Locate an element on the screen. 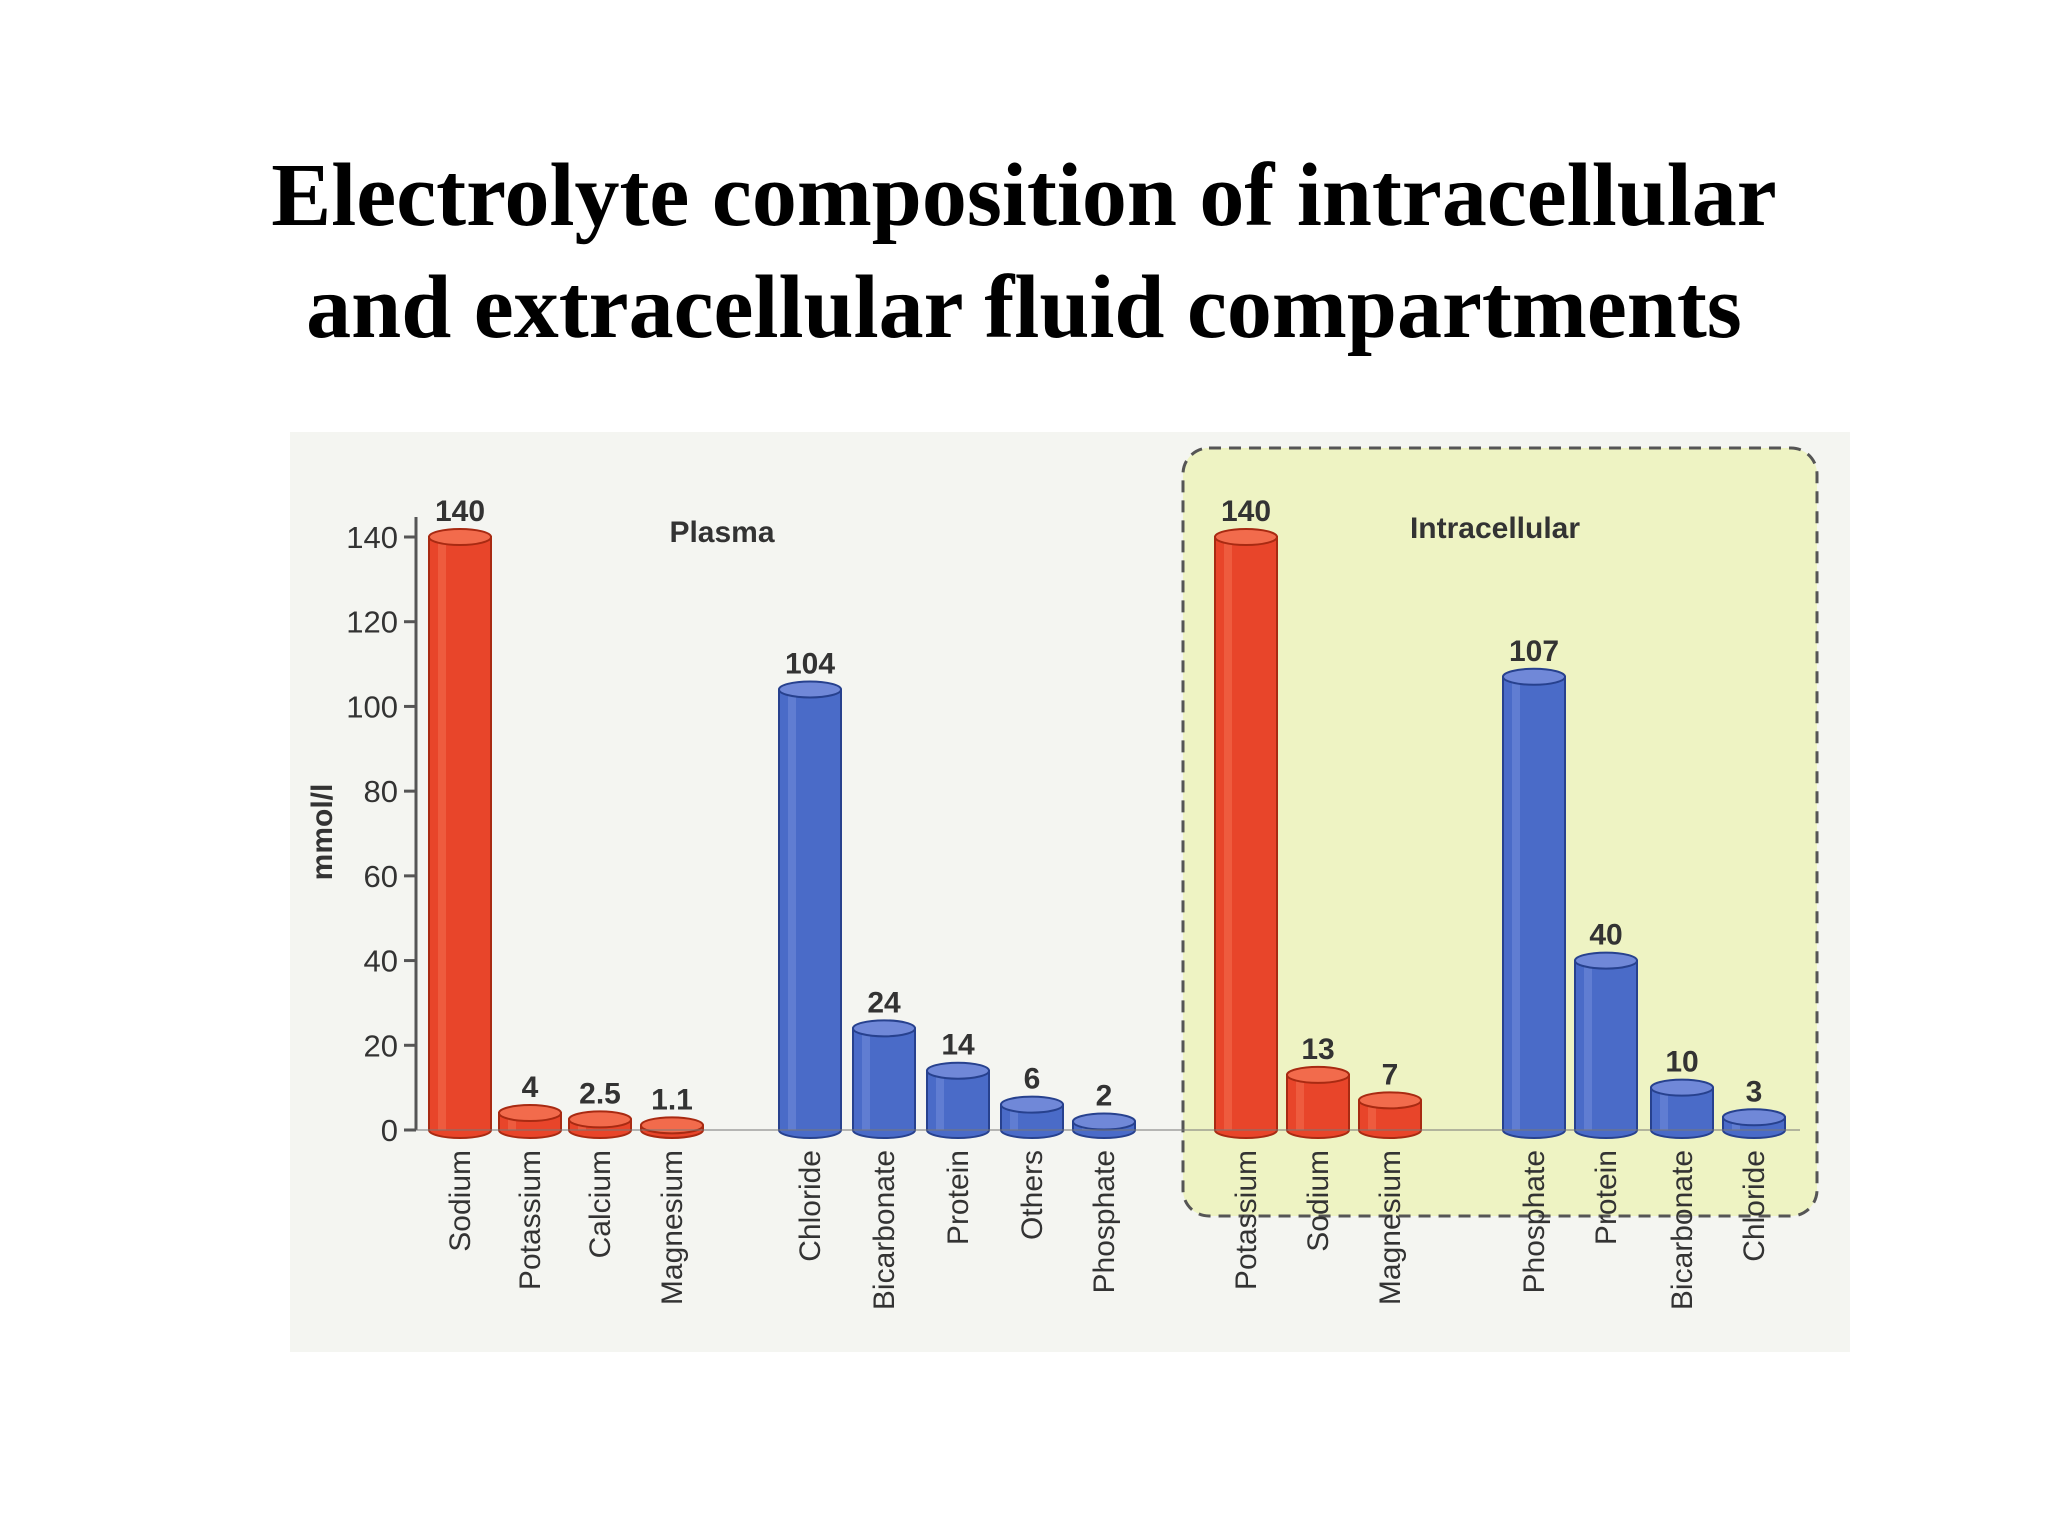  value-label-plasma-sodium: 140 is located at coordinates (460, 511).